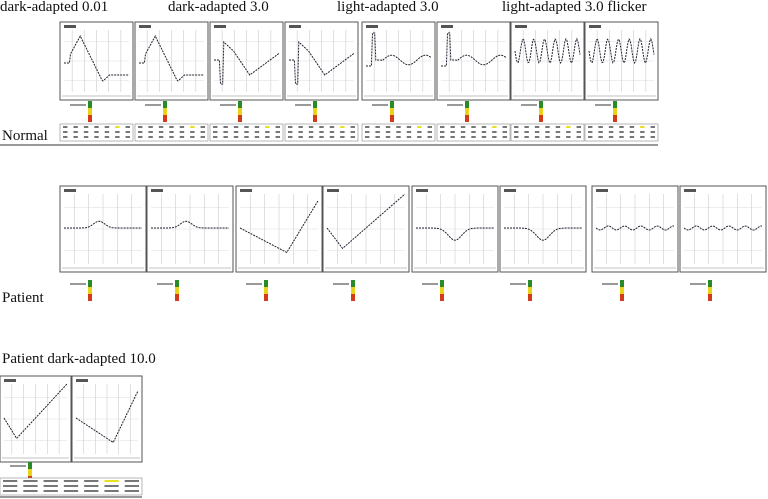 This screenshot has height=499, width=768. Describe the element at coordinates (23, 298) in the screenshot. I see `row-label: Patient` at that location.